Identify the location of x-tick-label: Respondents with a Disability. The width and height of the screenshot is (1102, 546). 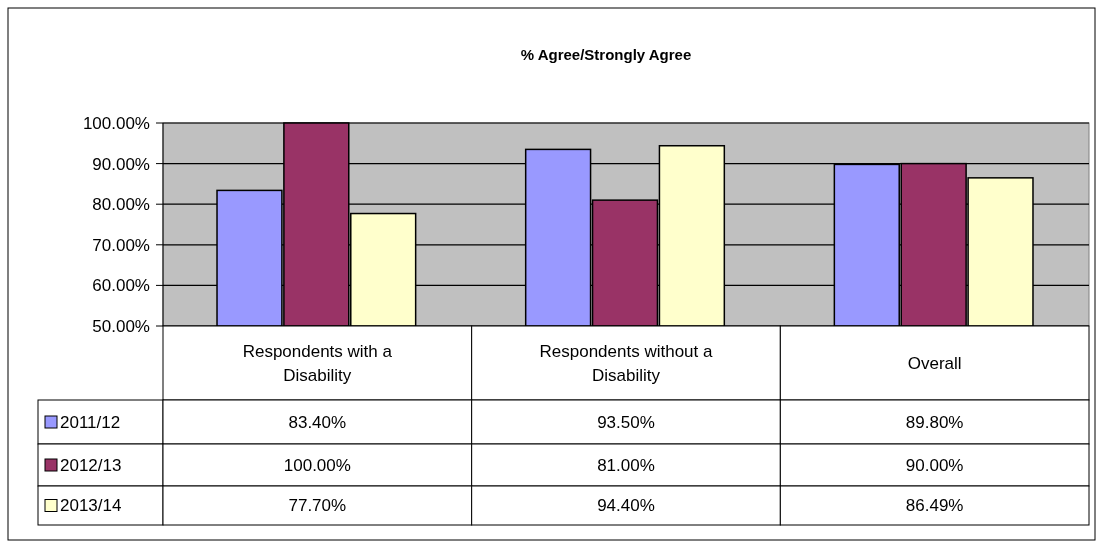
(317, 363).